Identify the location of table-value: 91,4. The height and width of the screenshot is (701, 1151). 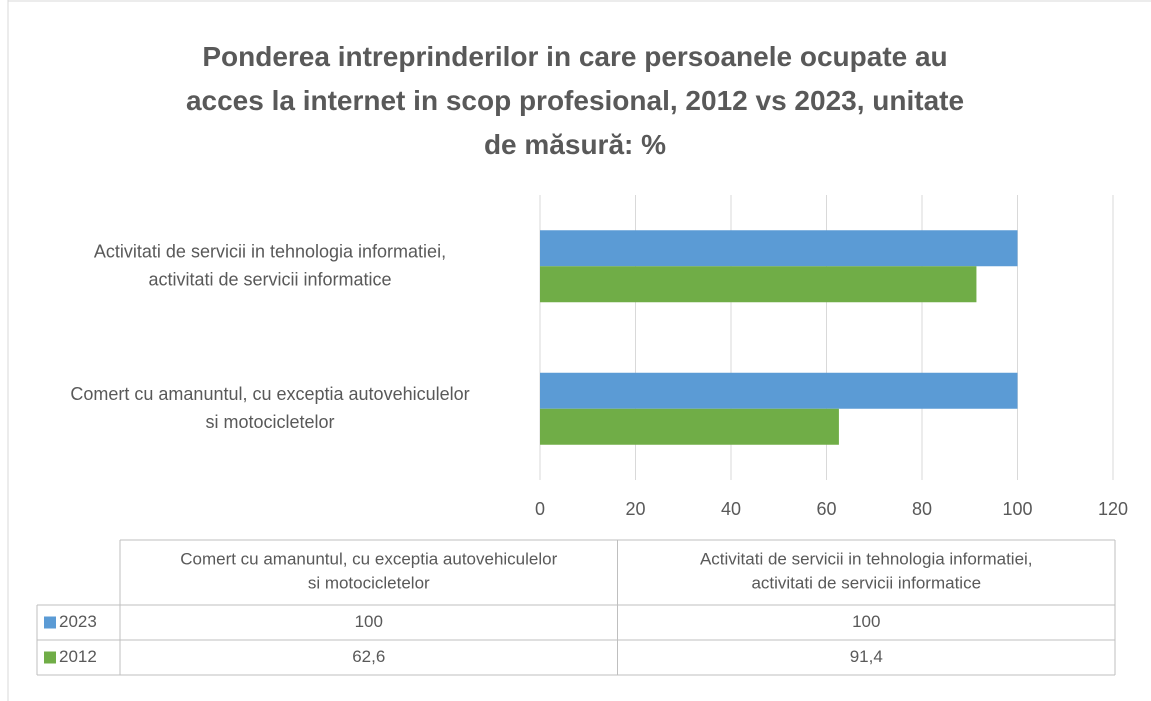
(866, 656).